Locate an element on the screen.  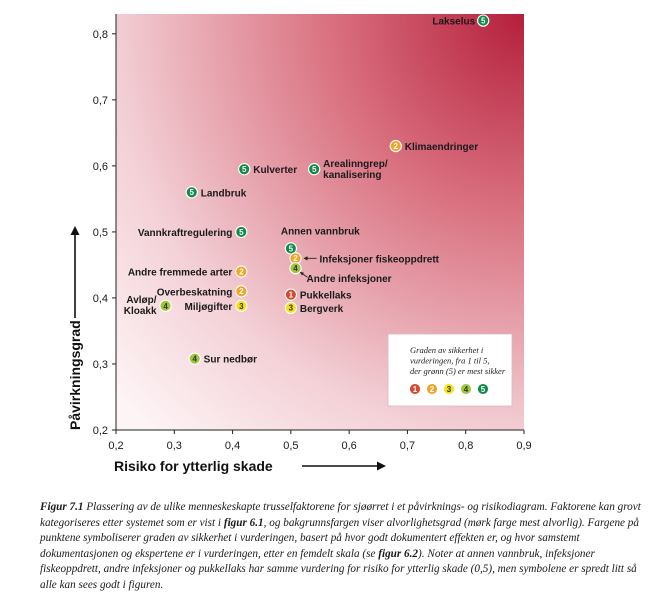
data-point: 4 Andre infeksjoner is located at coordinates (340, 273).